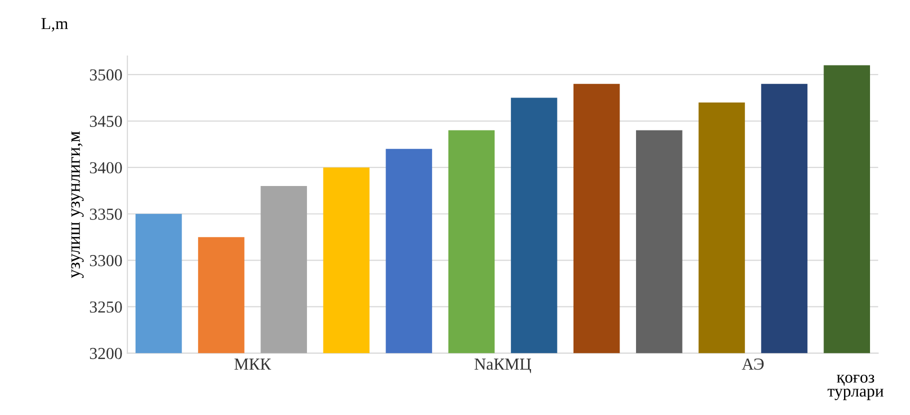 Image resolution: width=910 pixels, height=415 pixels. I want to click on x-axis-title: қоғоз турлари, so click(856, 387).